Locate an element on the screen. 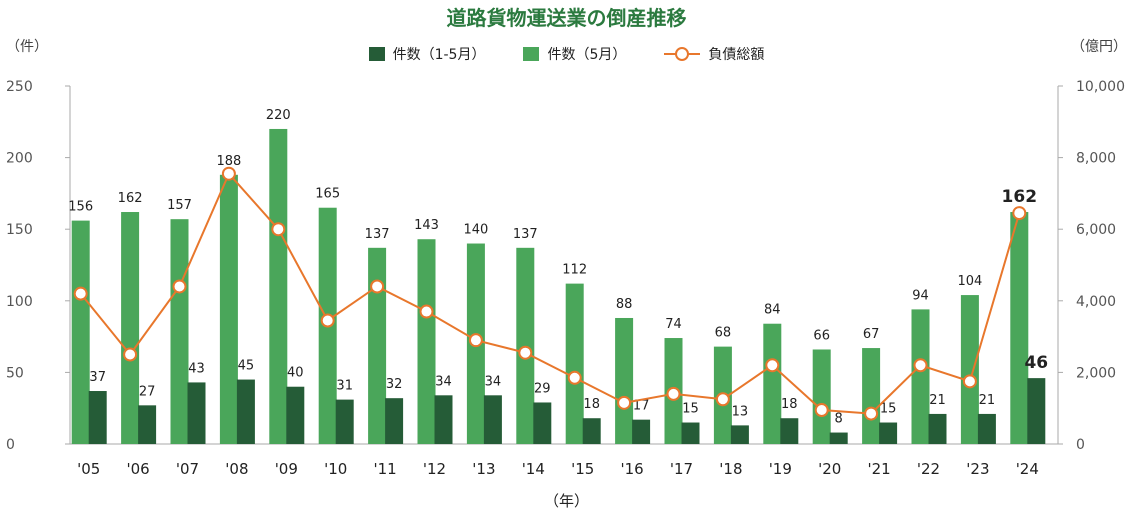 This screenshot has width=1133, height=511. legend: 件数（1-5月） 件数（5月） 負債総額 is located at coordinates (566, 54).